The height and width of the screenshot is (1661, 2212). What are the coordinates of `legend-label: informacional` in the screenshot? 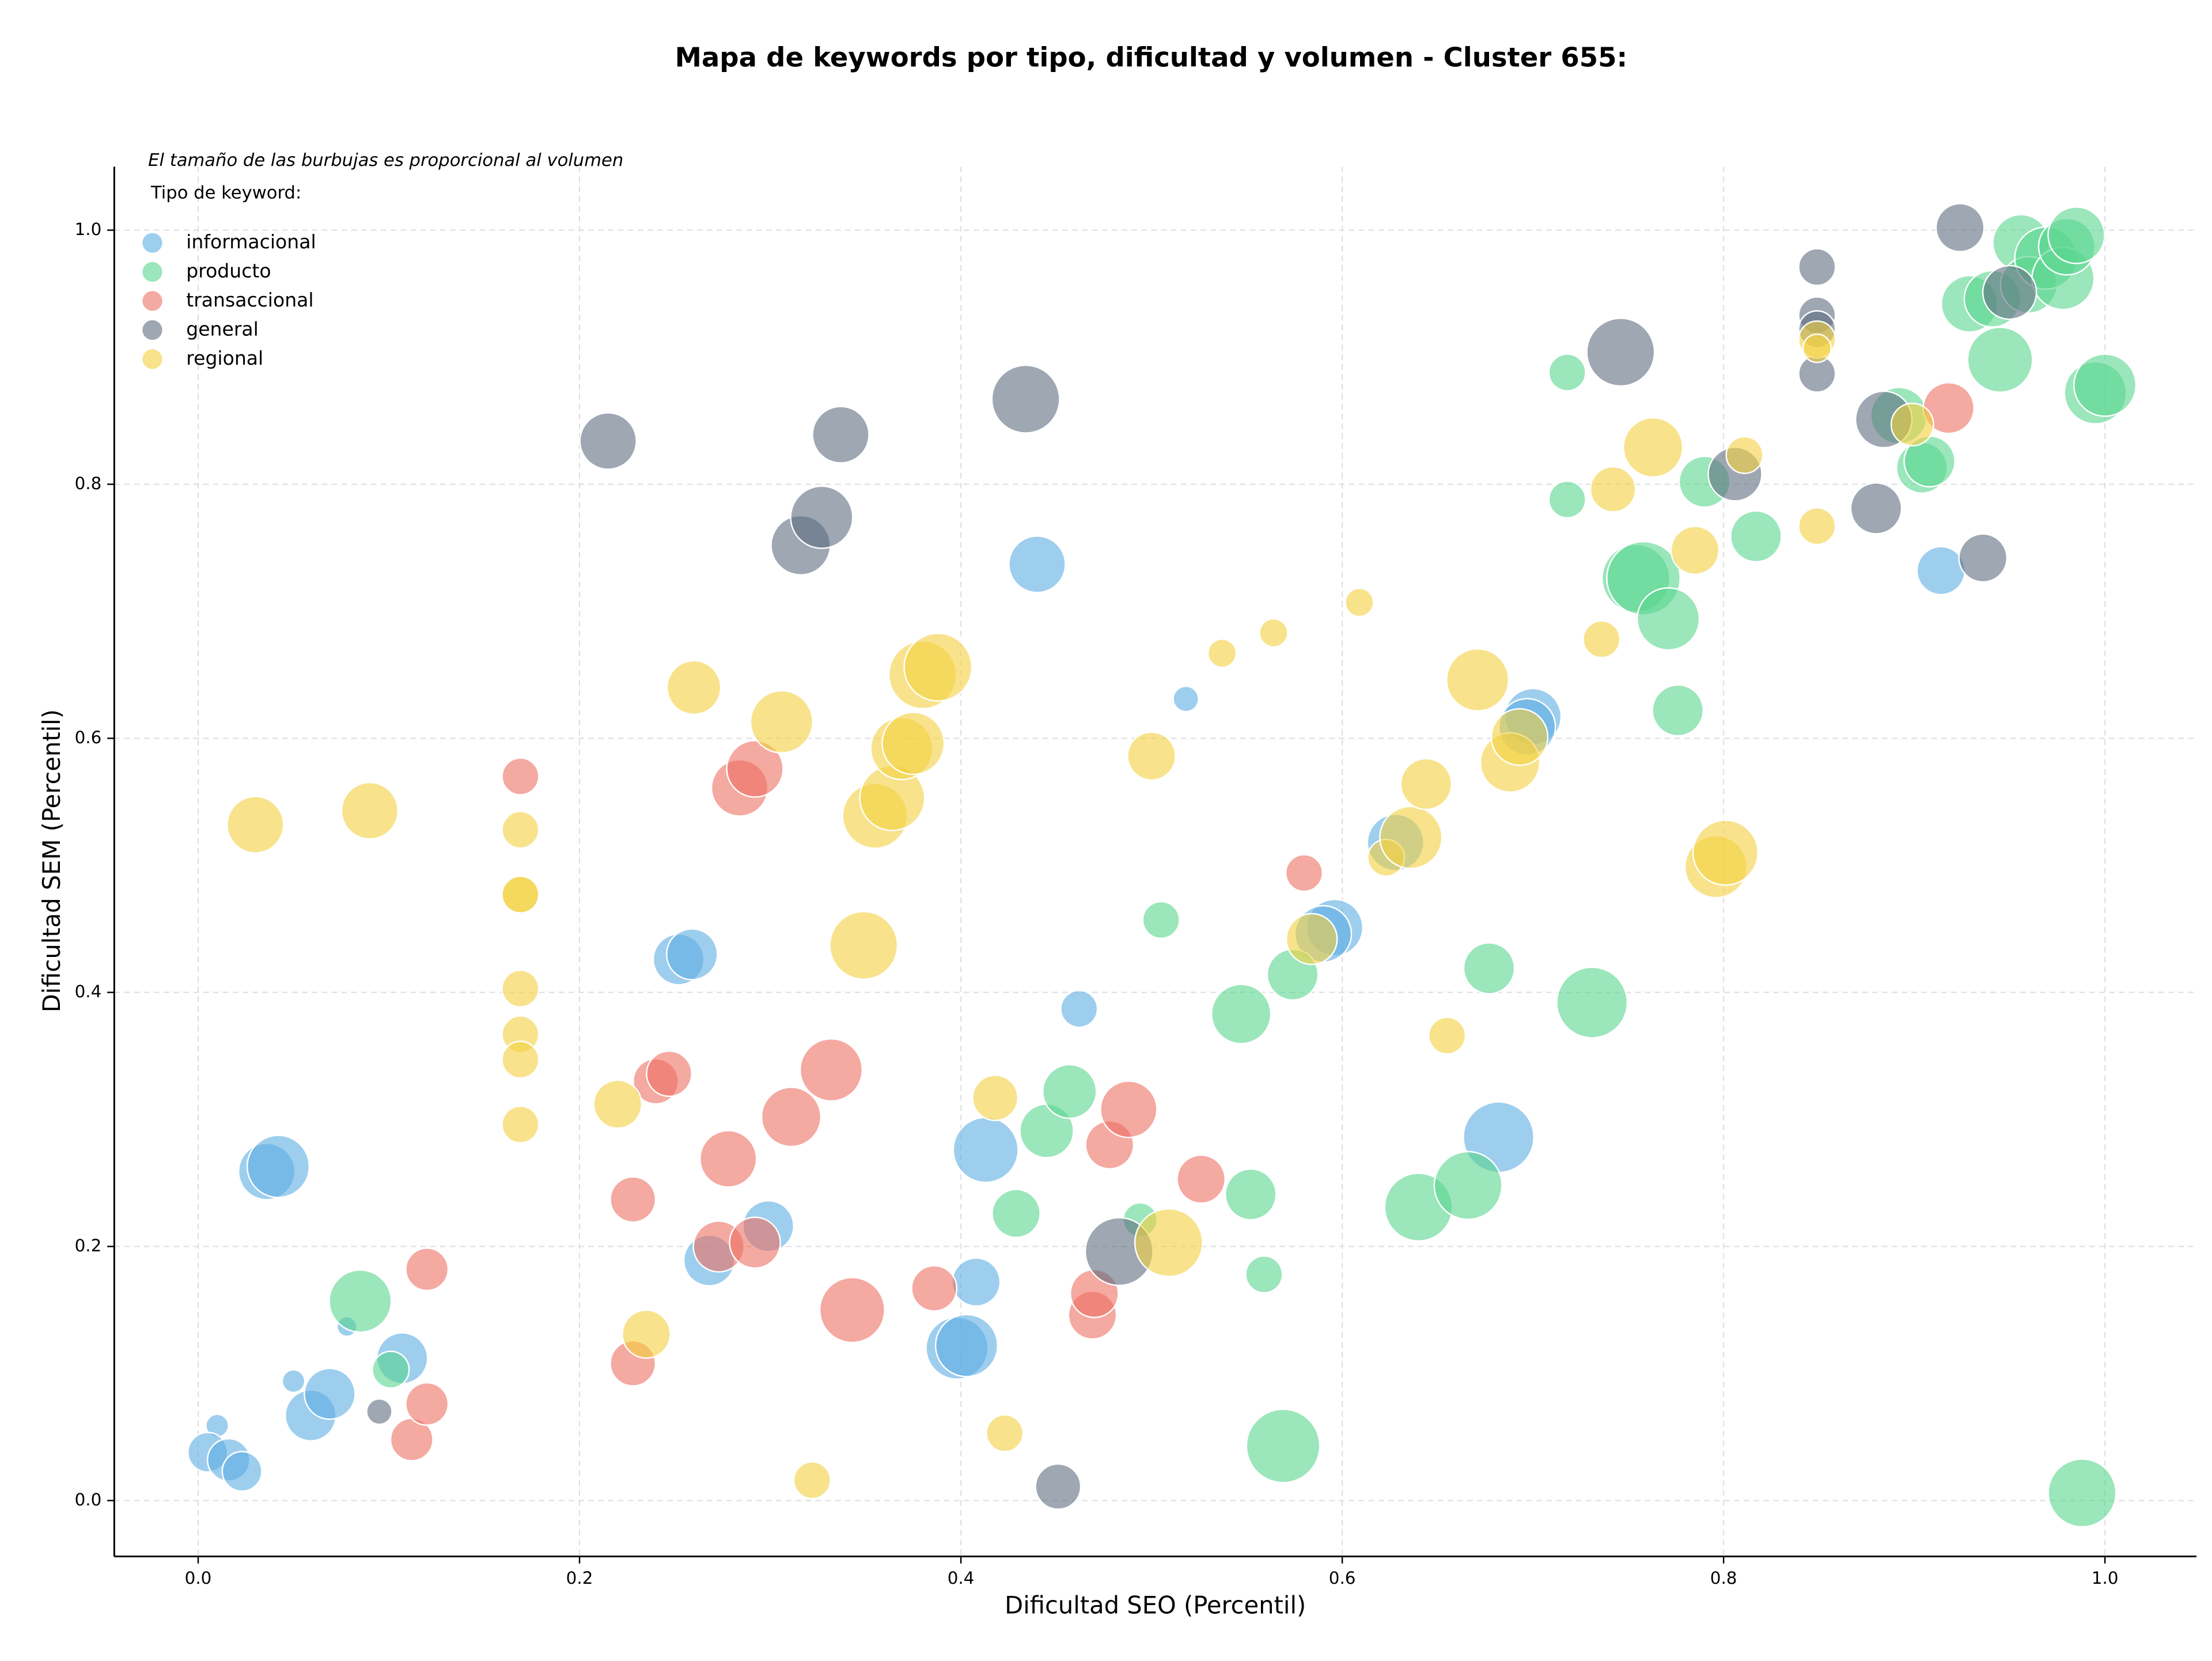 It's located at (251, 241).